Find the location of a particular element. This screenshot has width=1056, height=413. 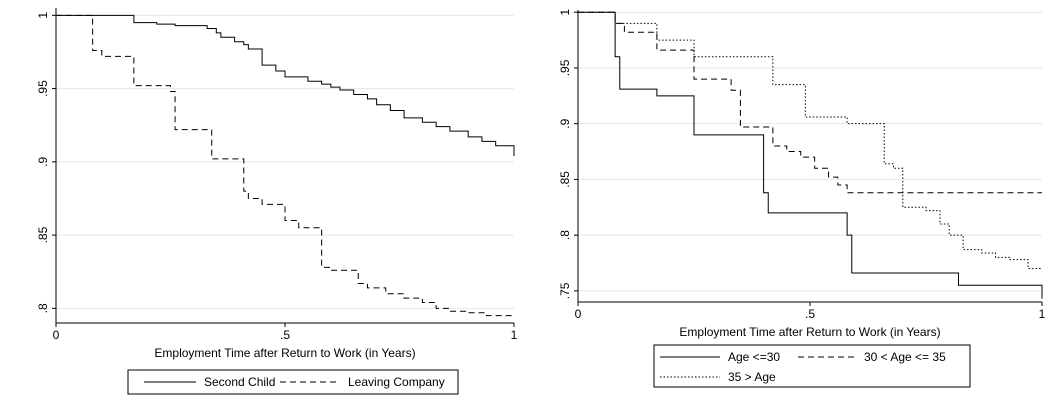

legend-box is located at coordinates (812, 366).